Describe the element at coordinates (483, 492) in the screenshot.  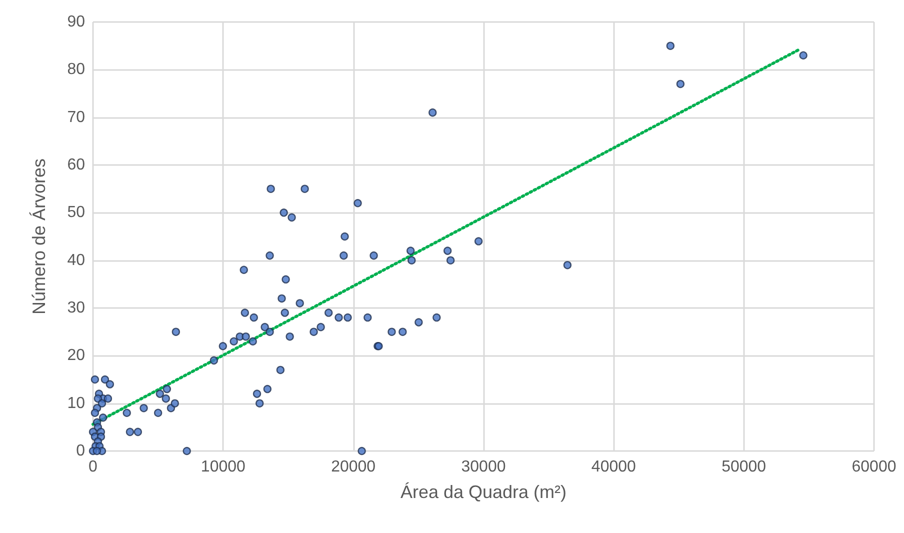
I see `x-axis-title: Área da Quadra (m²)` at that location.